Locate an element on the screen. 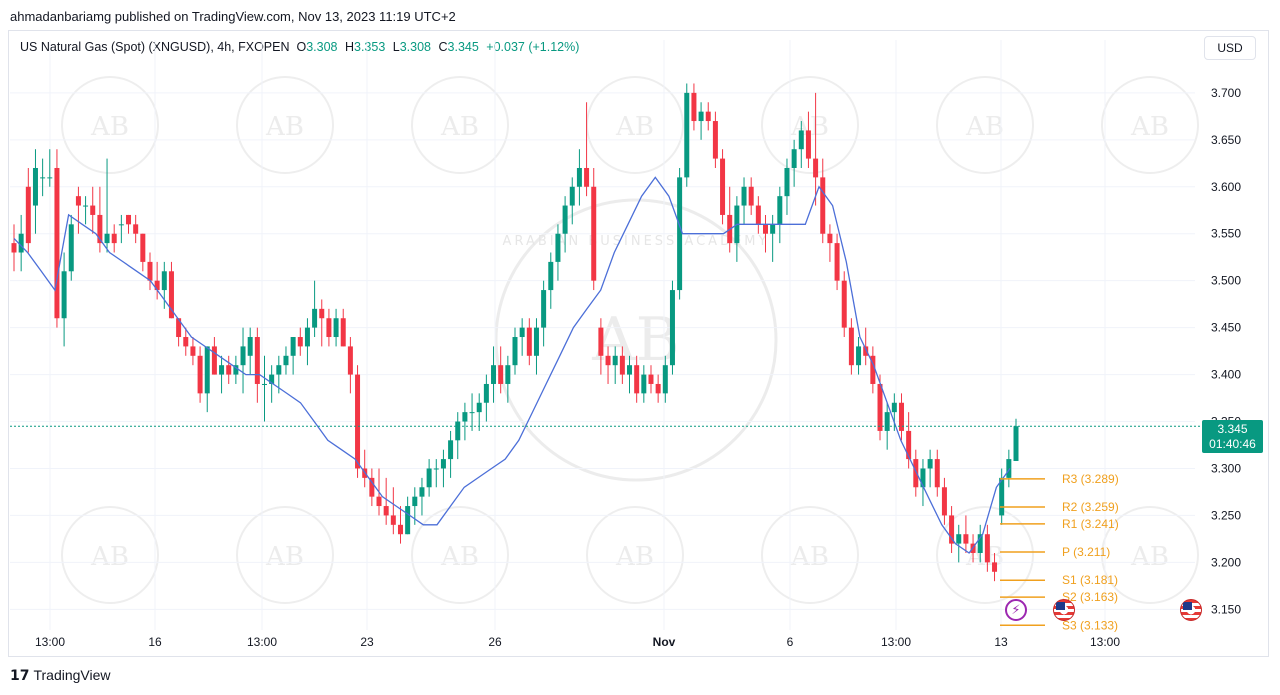  time-tick-label: 23 is located at coordinates (367, 642).